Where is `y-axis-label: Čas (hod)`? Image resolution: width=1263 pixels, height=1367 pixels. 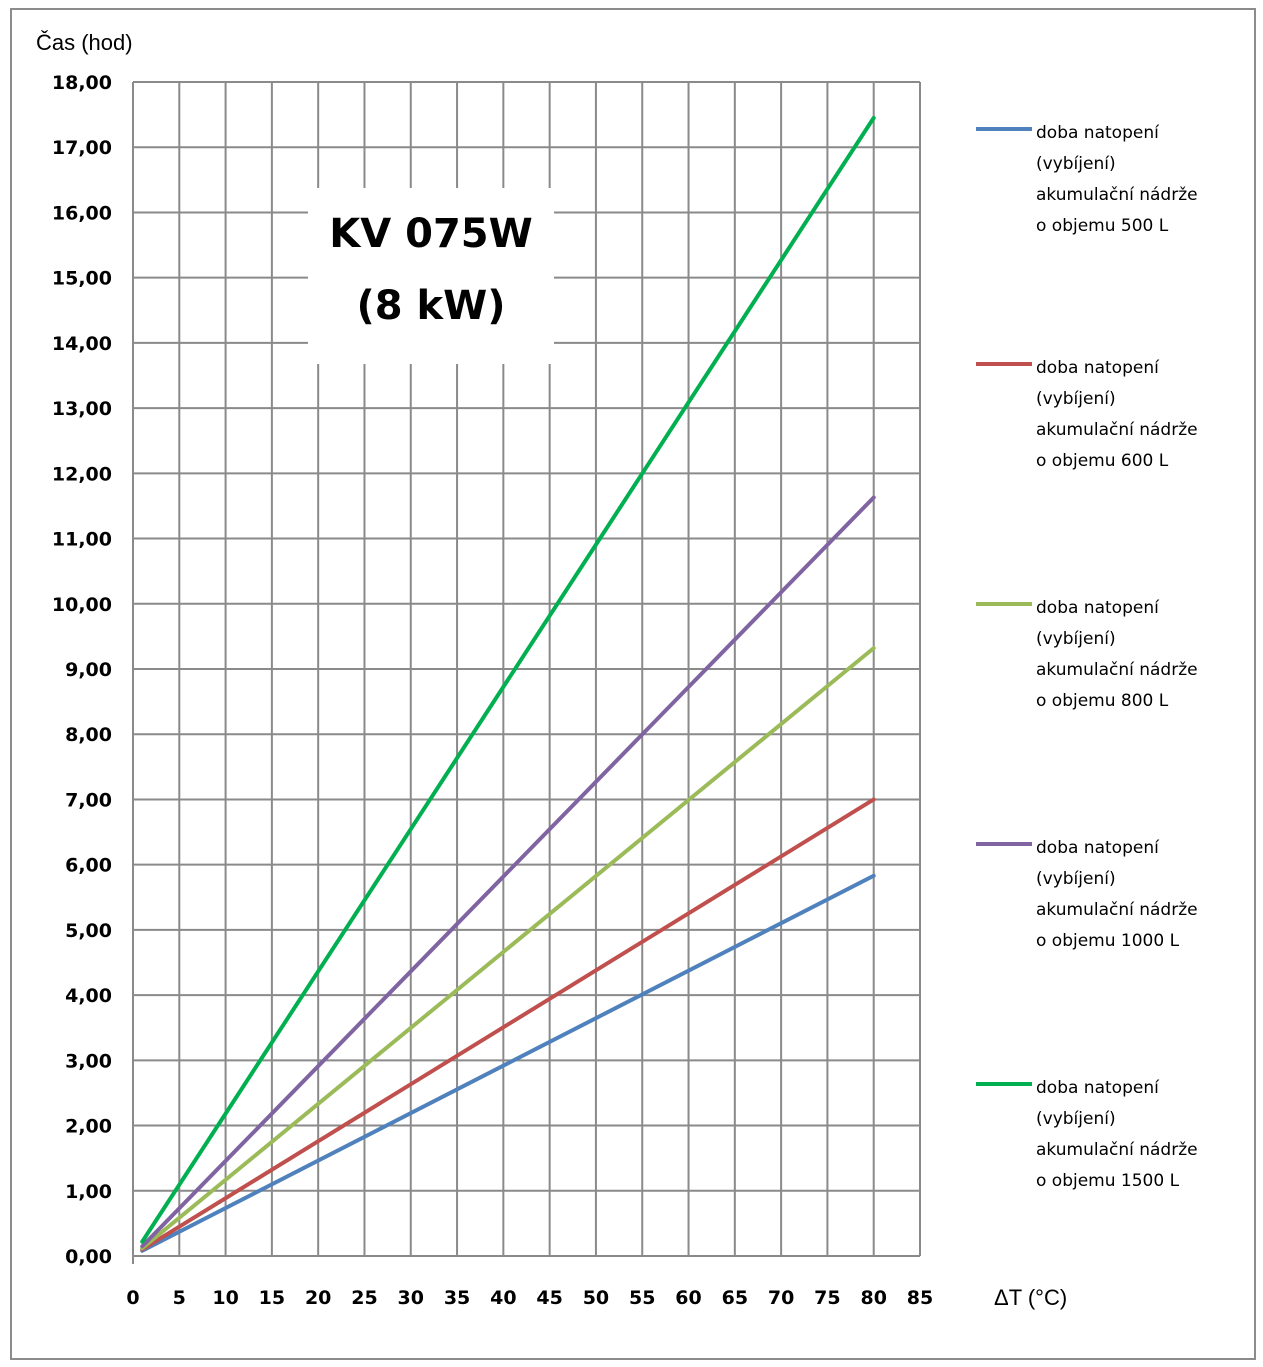 y-axis-label: Čas (hod) is located at coordinates (84, 42).